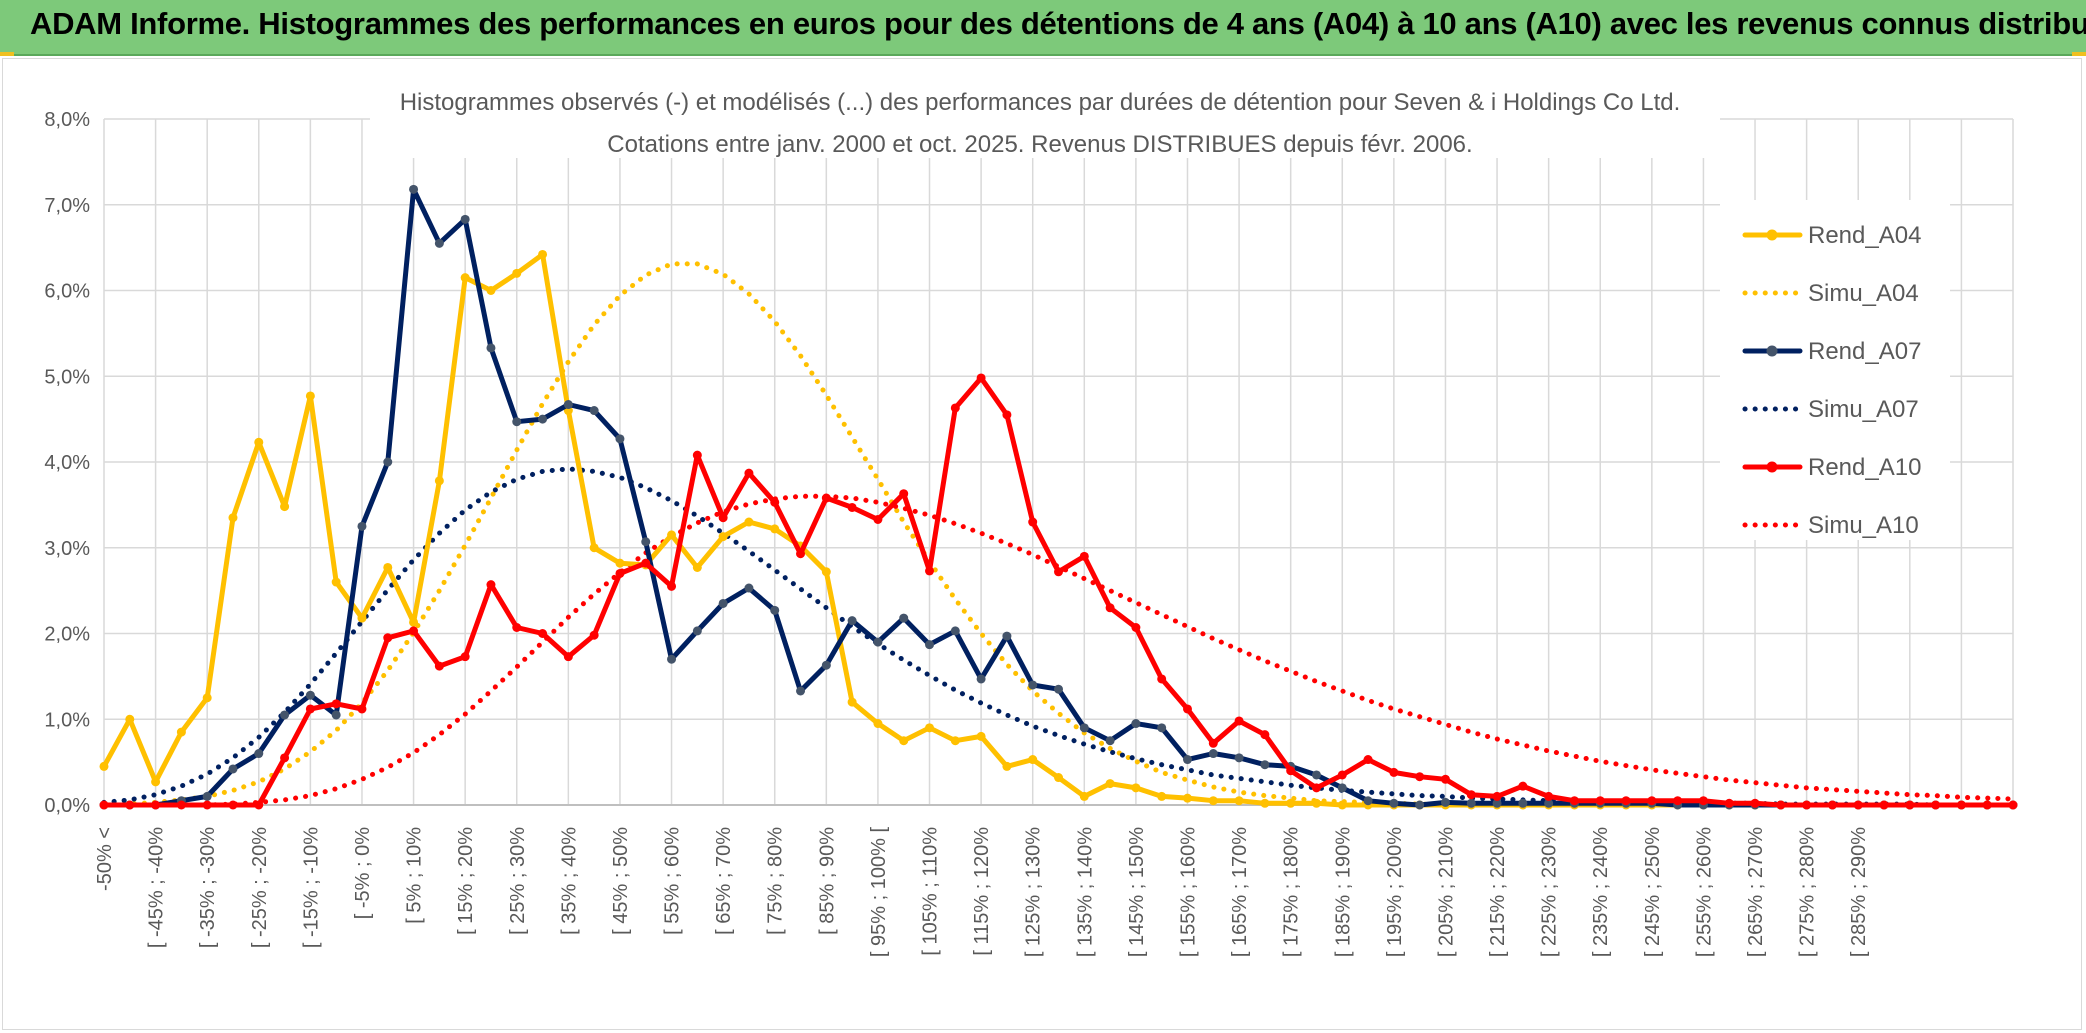 The width and height of the screenshot is (2086, 1033). What do you see at coordinates (621, 881) in the screenshot?
I see `x-tick-label: [ 45% ; 50%` at bounding box center [621, 881].